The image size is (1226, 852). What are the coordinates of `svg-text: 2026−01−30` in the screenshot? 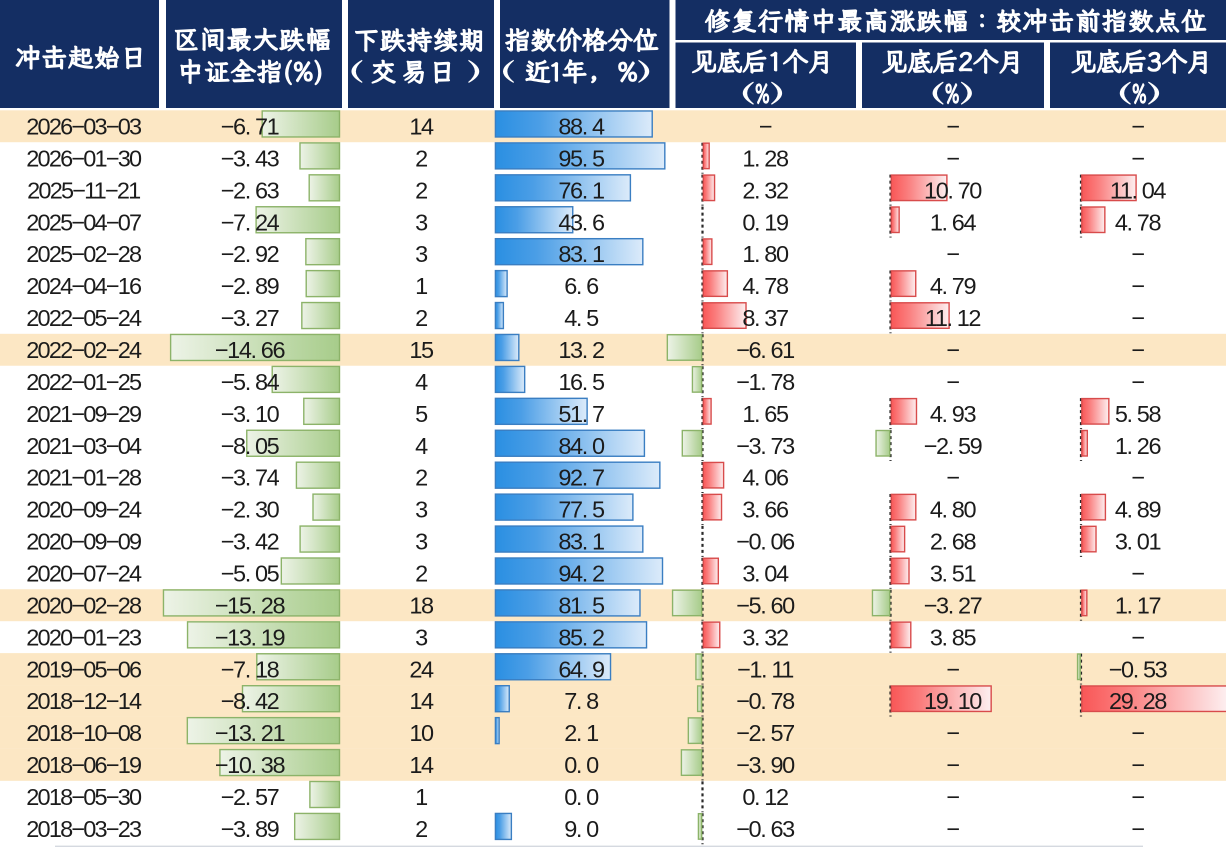 It's located at (84, 158).